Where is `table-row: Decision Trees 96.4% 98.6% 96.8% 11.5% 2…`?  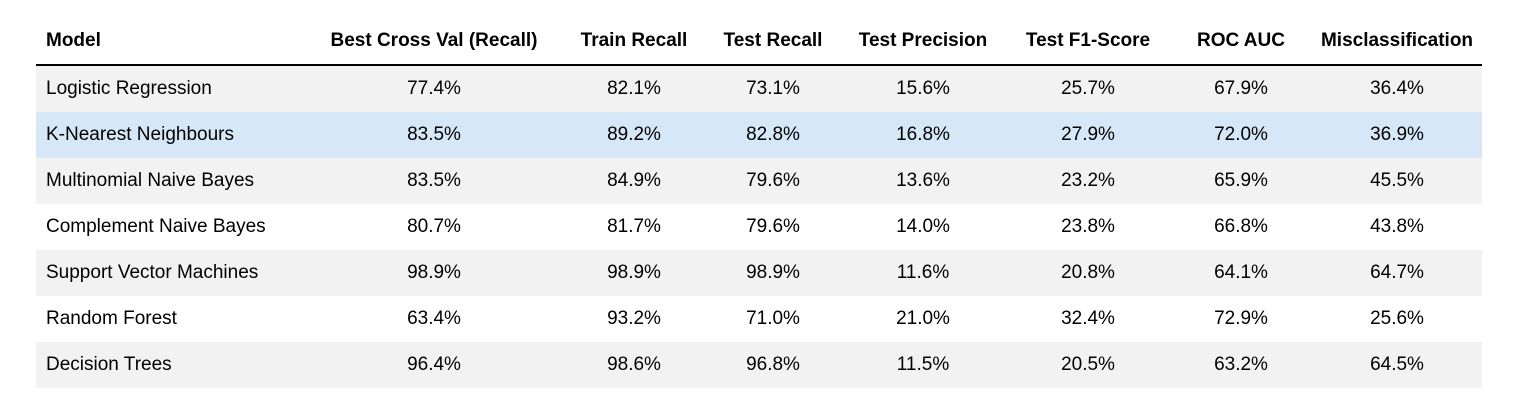
table-row: Decision Trees 96.4% 98.6% 96.8% 11.5% 2… is located at coordinates (759, 365).